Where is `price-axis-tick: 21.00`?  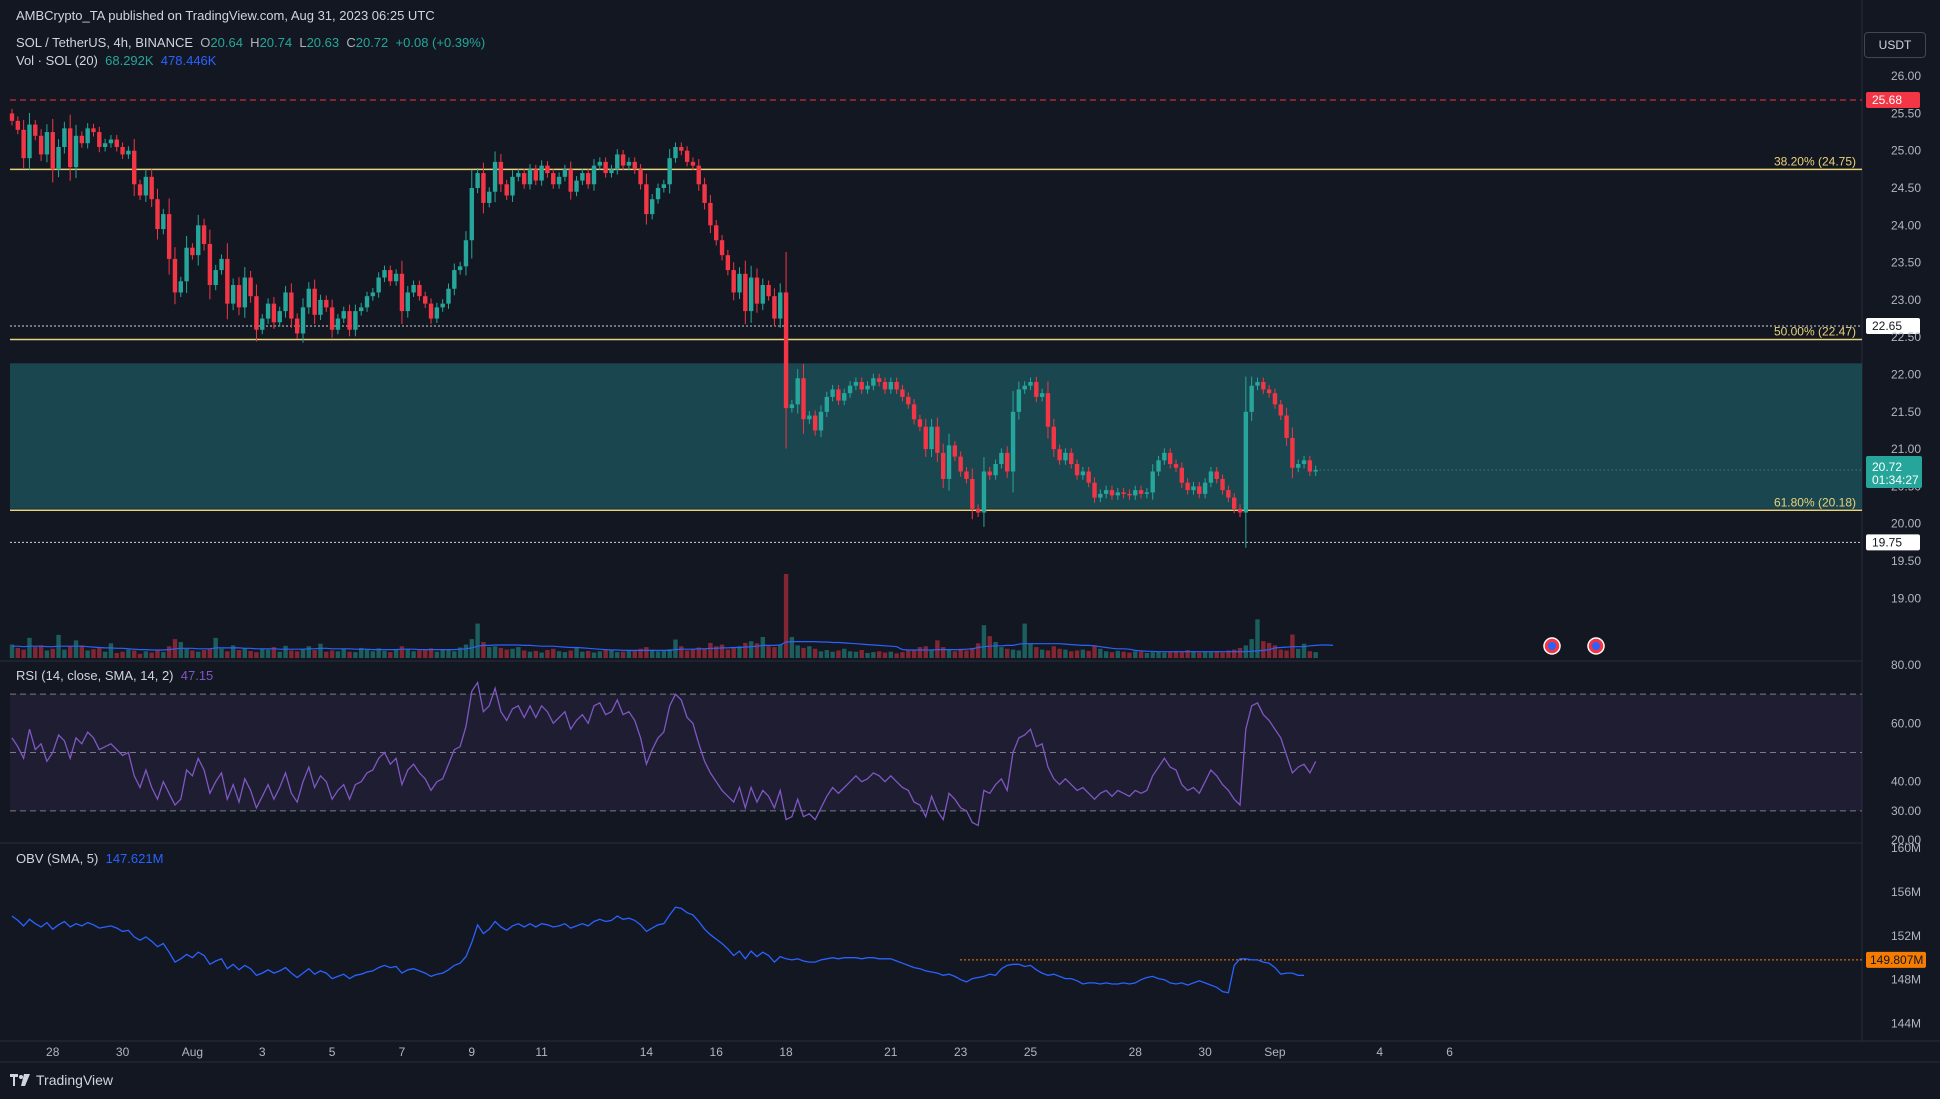
price-axis-tick: 21.00 is located at coordinates (1906, 449).